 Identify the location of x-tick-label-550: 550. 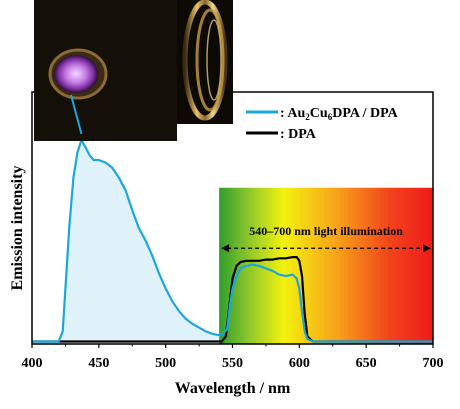
(232, 363).